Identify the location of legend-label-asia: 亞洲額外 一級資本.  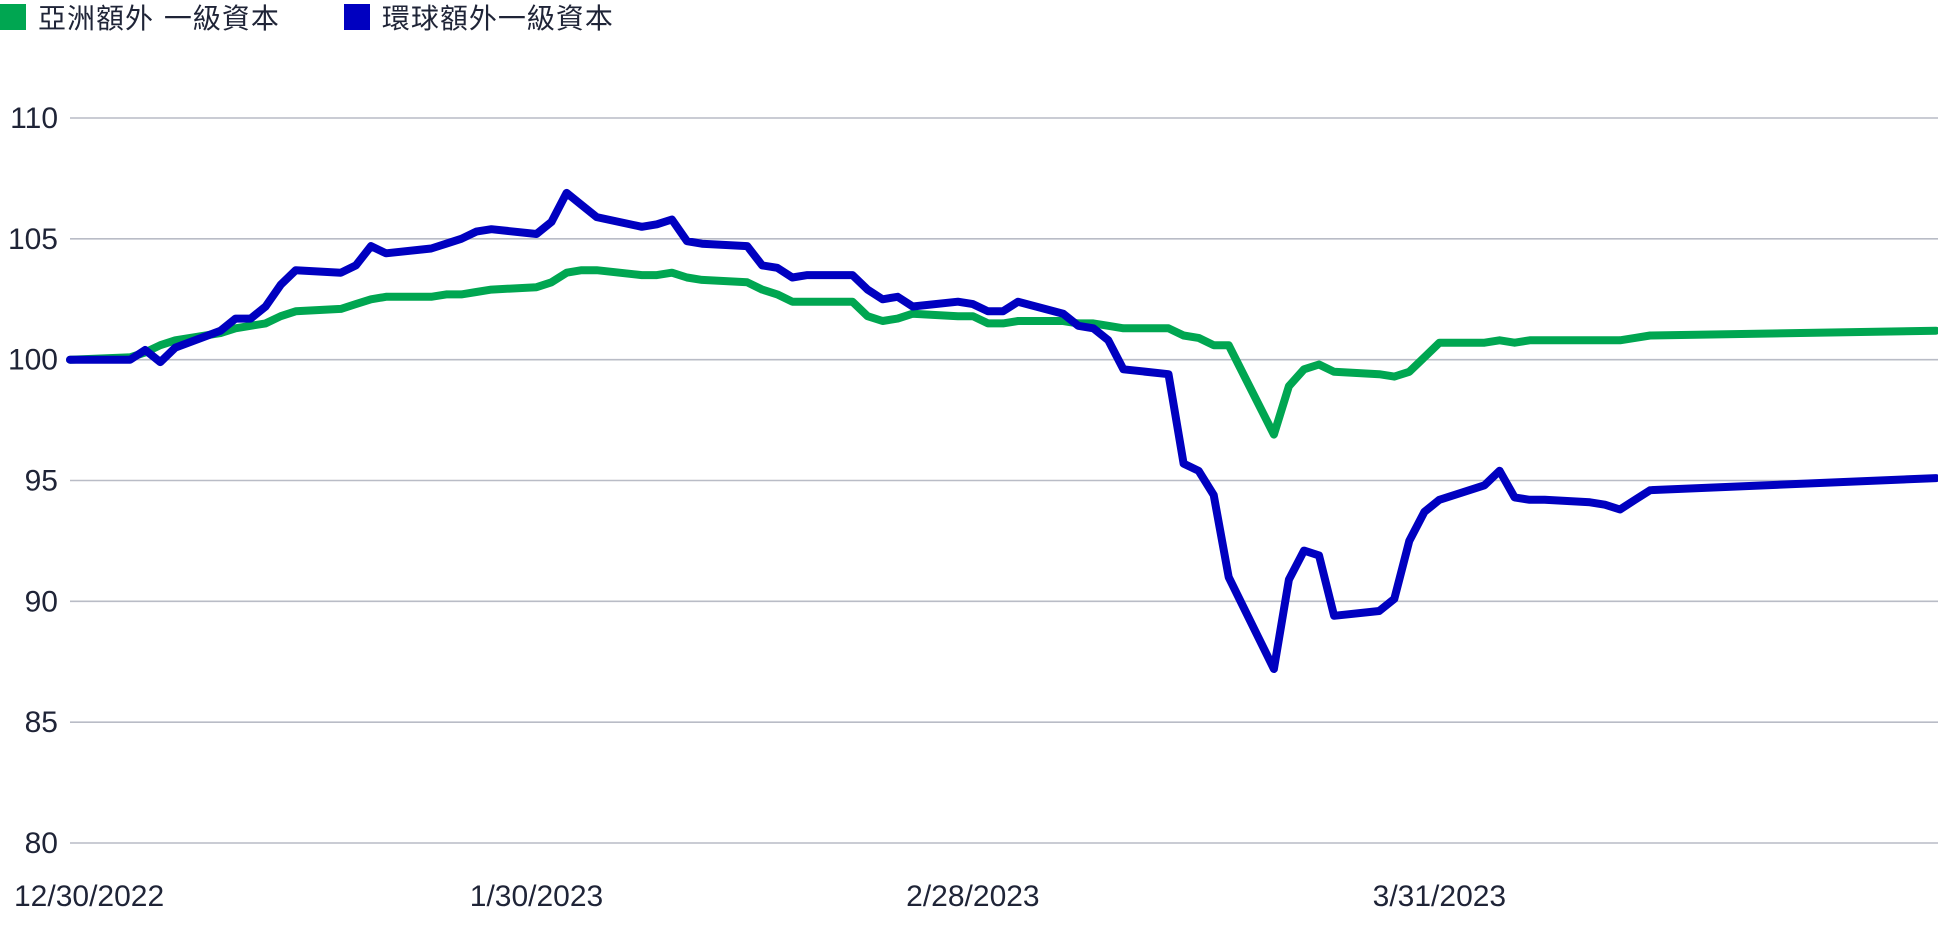
(159, 18).